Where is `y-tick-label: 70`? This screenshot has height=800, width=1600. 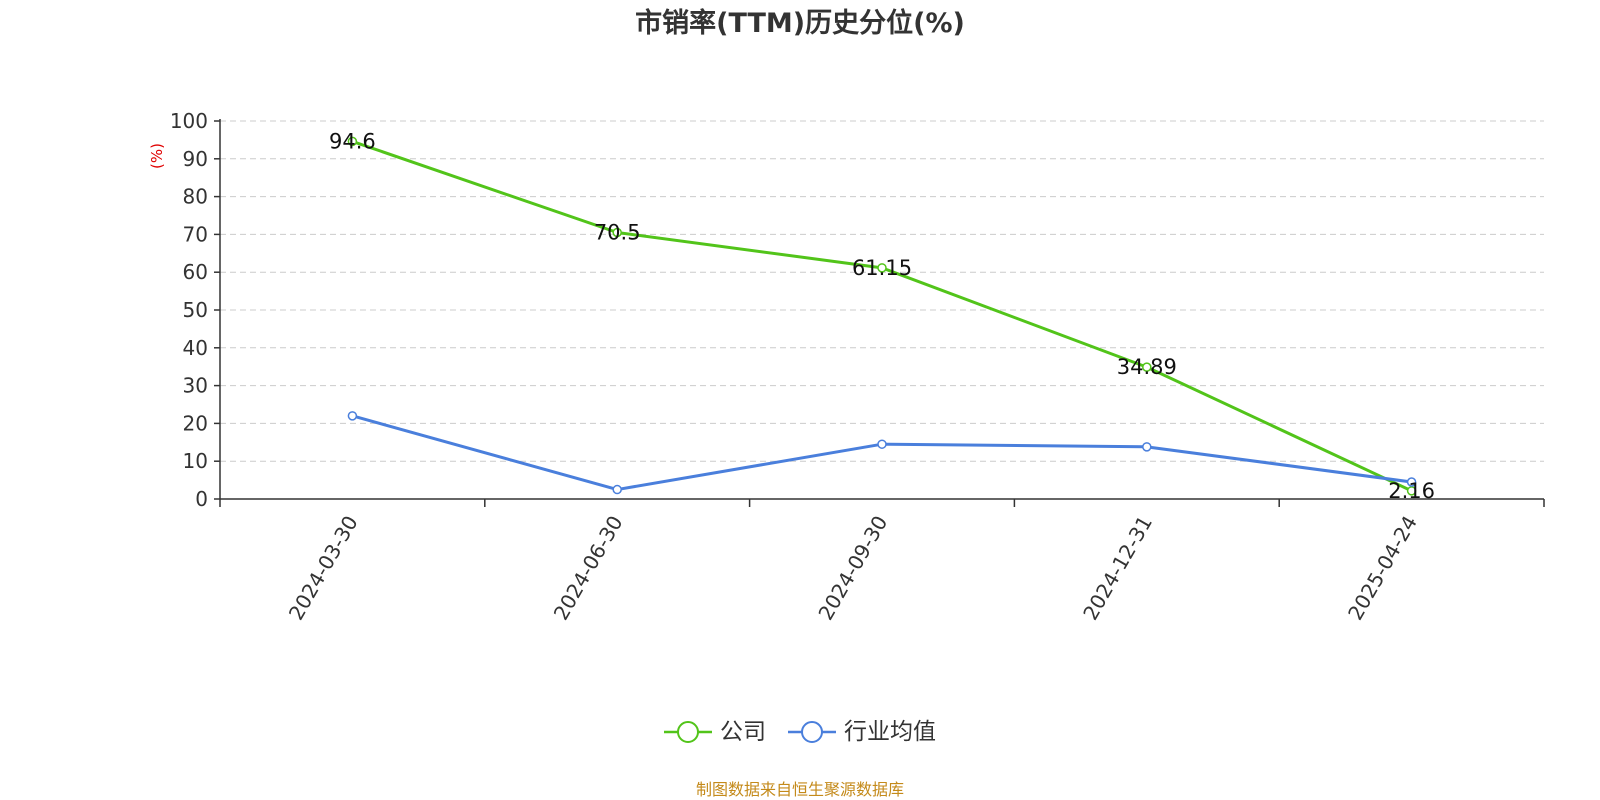 y-tick-label: 70 is located at coordinates (195, 234).